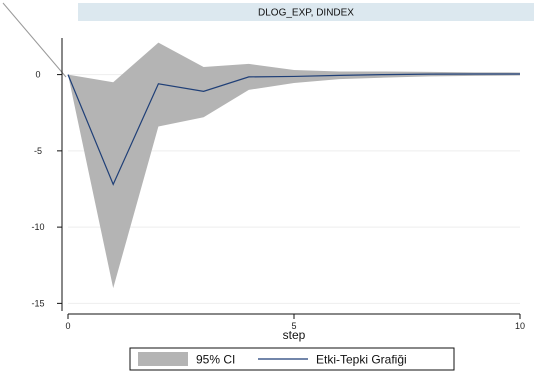 Image resolution: width=536 pixels, height=392 pixels. I want to click on legend-swatch-ci, so click(163, 359).